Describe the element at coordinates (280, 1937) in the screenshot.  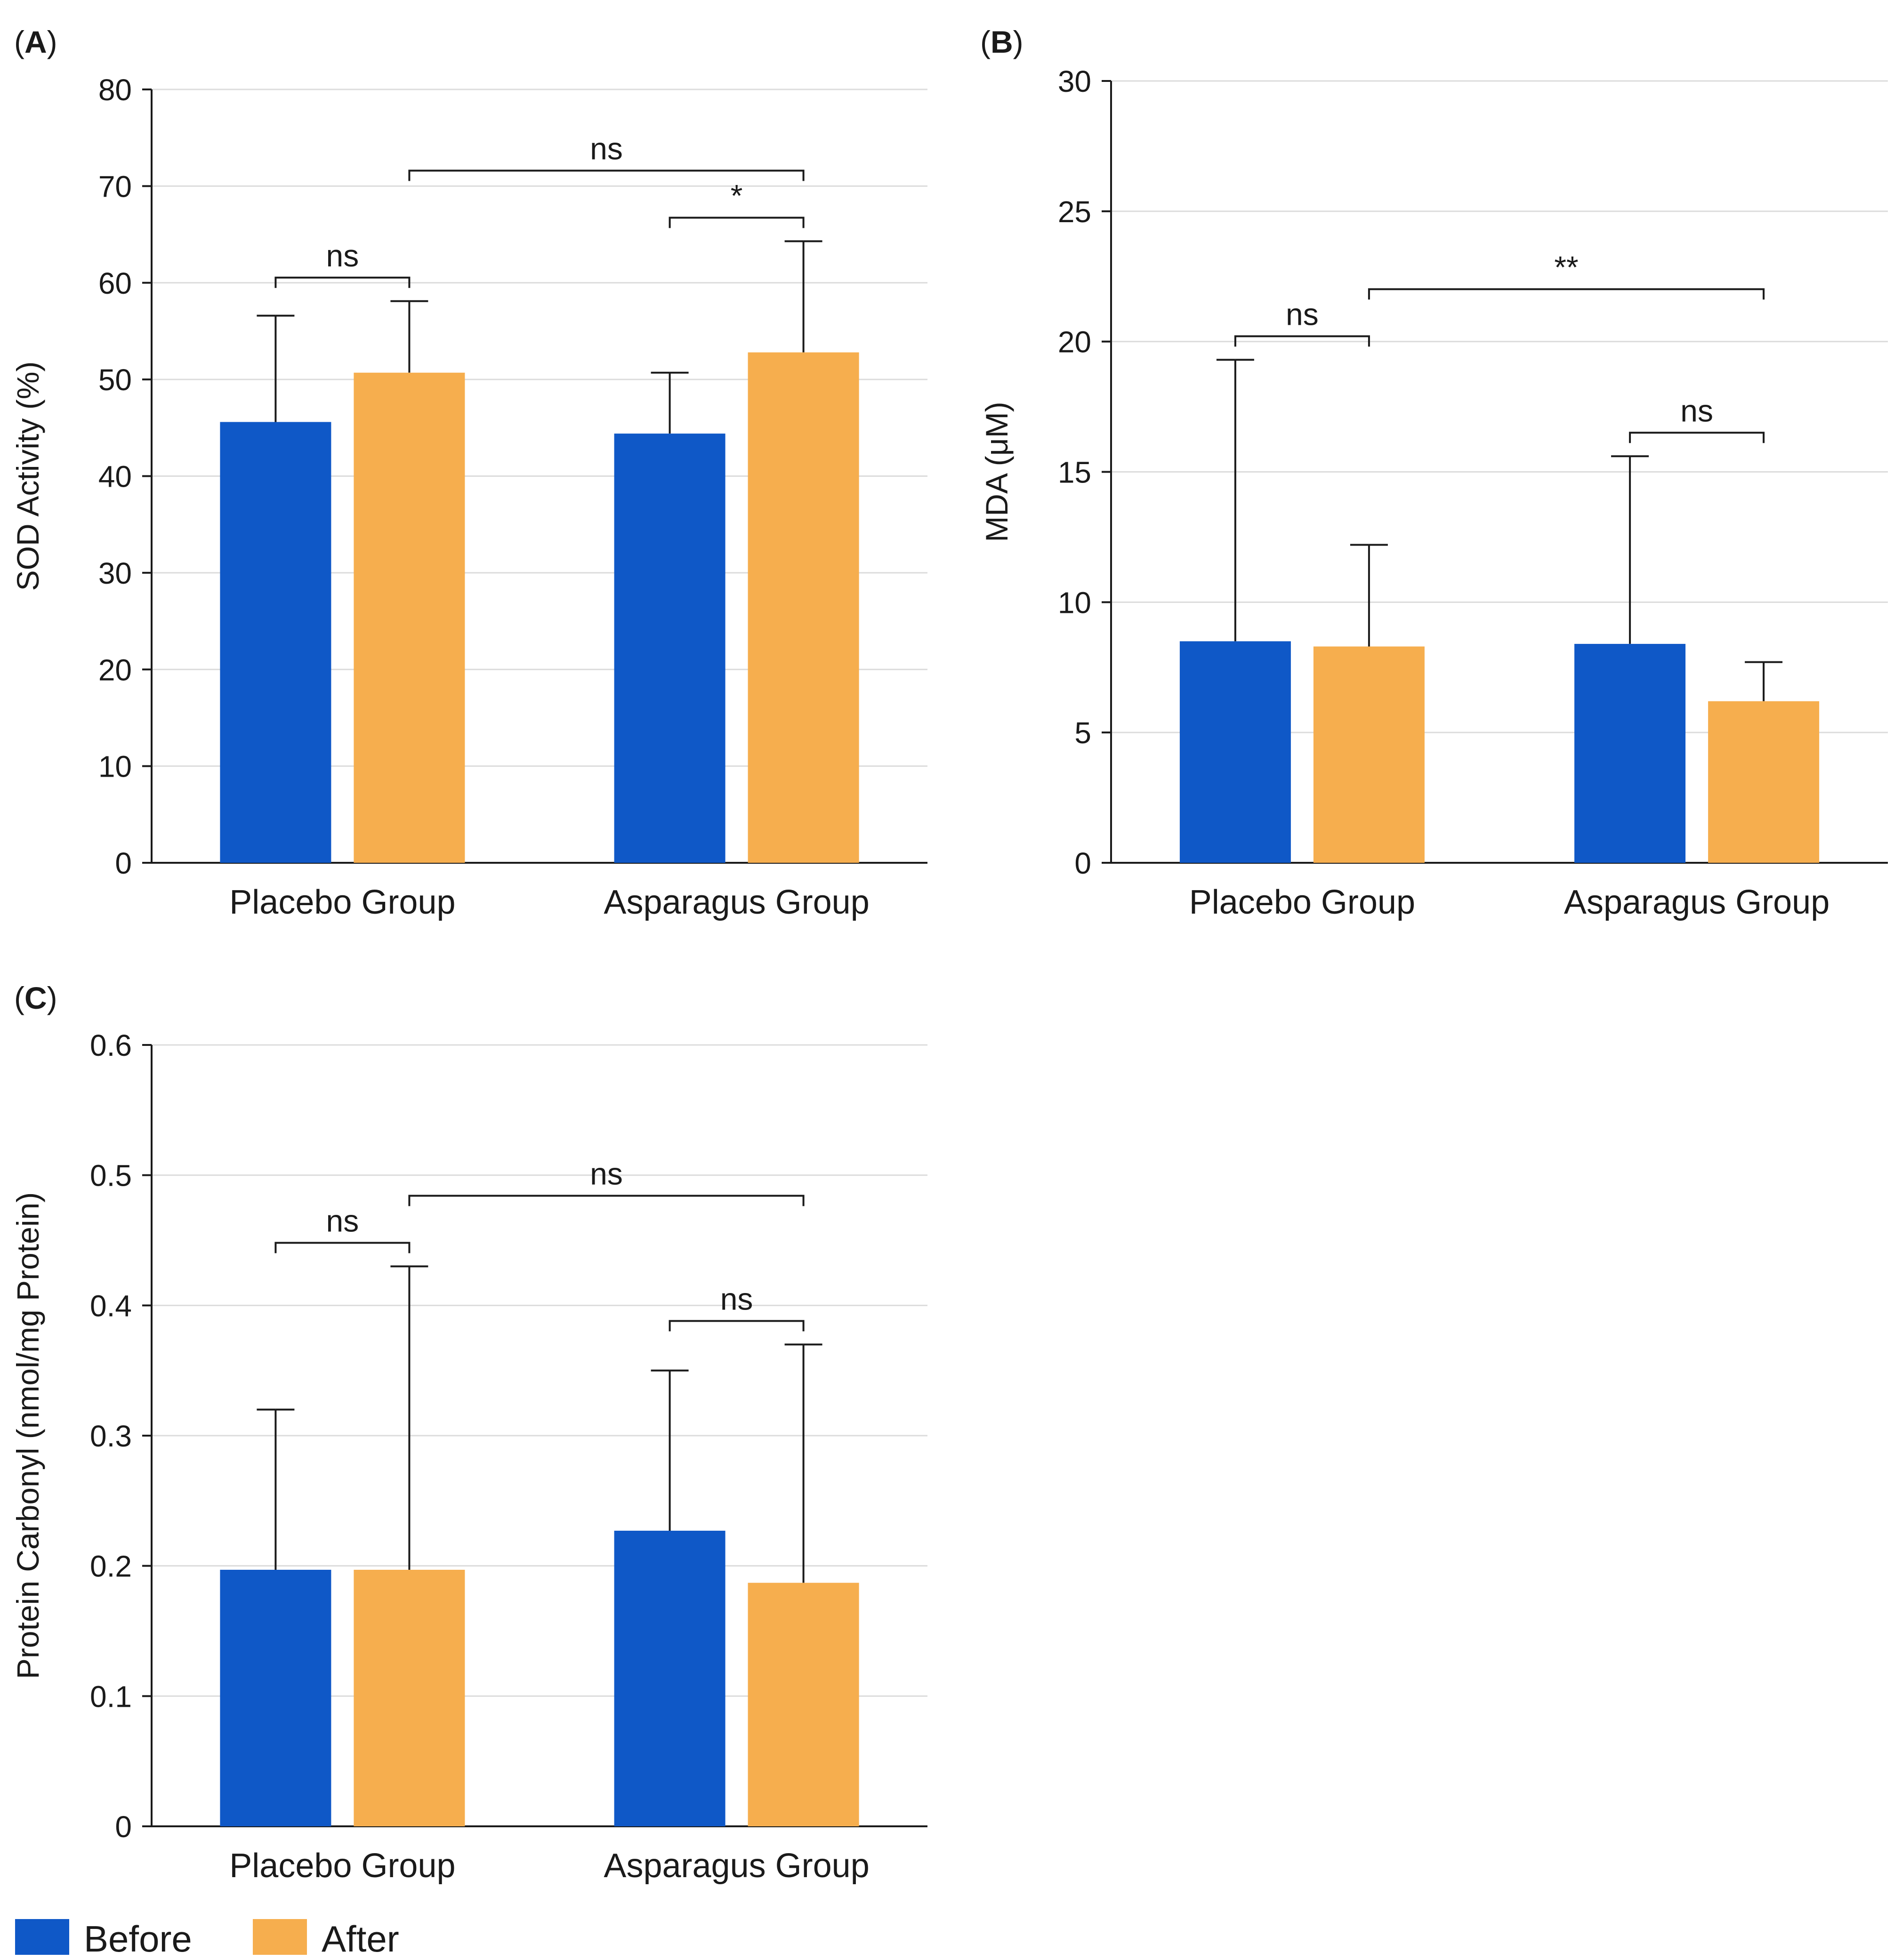
I see `legend-swatch-after` at that location.